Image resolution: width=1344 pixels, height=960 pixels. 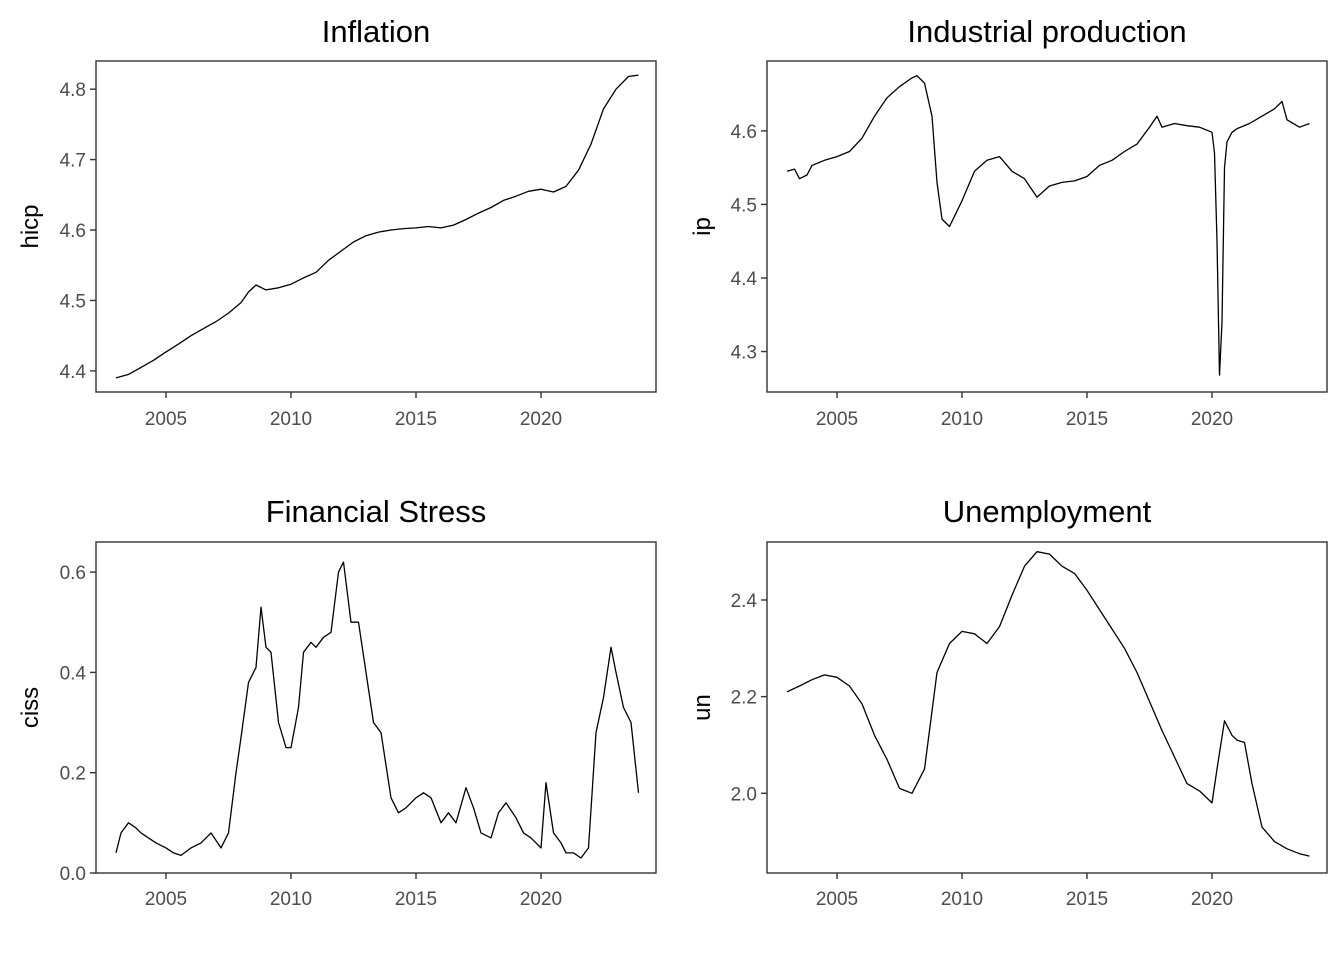 I want to click on y-tick-label: 4.8, so click(x=73, y=90).